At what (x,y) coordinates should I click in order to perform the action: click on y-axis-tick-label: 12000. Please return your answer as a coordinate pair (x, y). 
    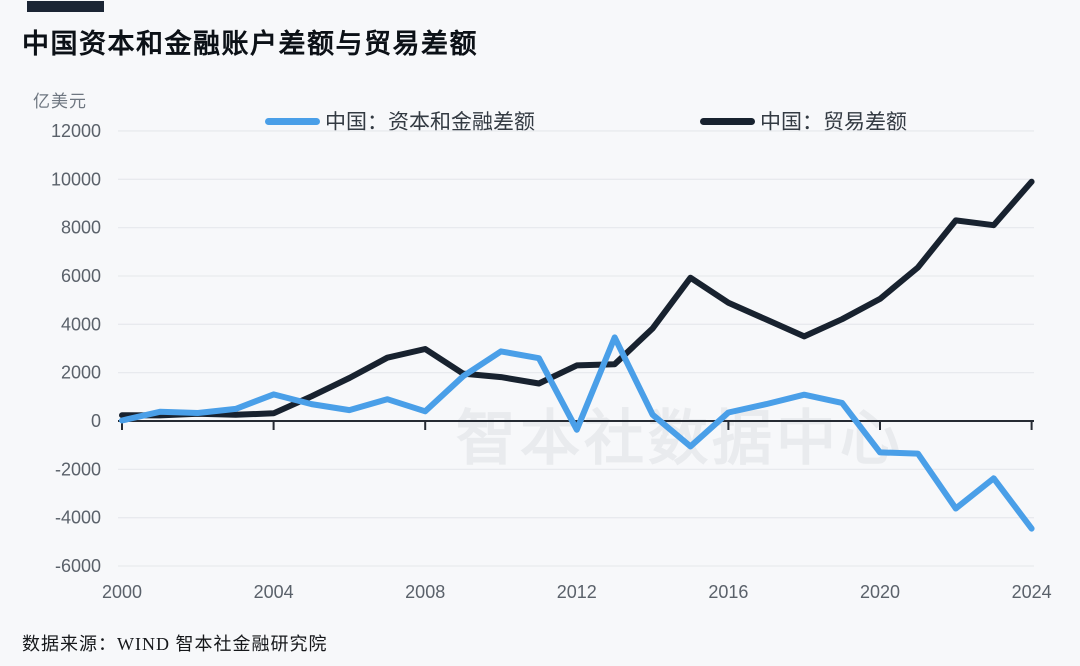
    Looking at the image, I should click on (76, 131).